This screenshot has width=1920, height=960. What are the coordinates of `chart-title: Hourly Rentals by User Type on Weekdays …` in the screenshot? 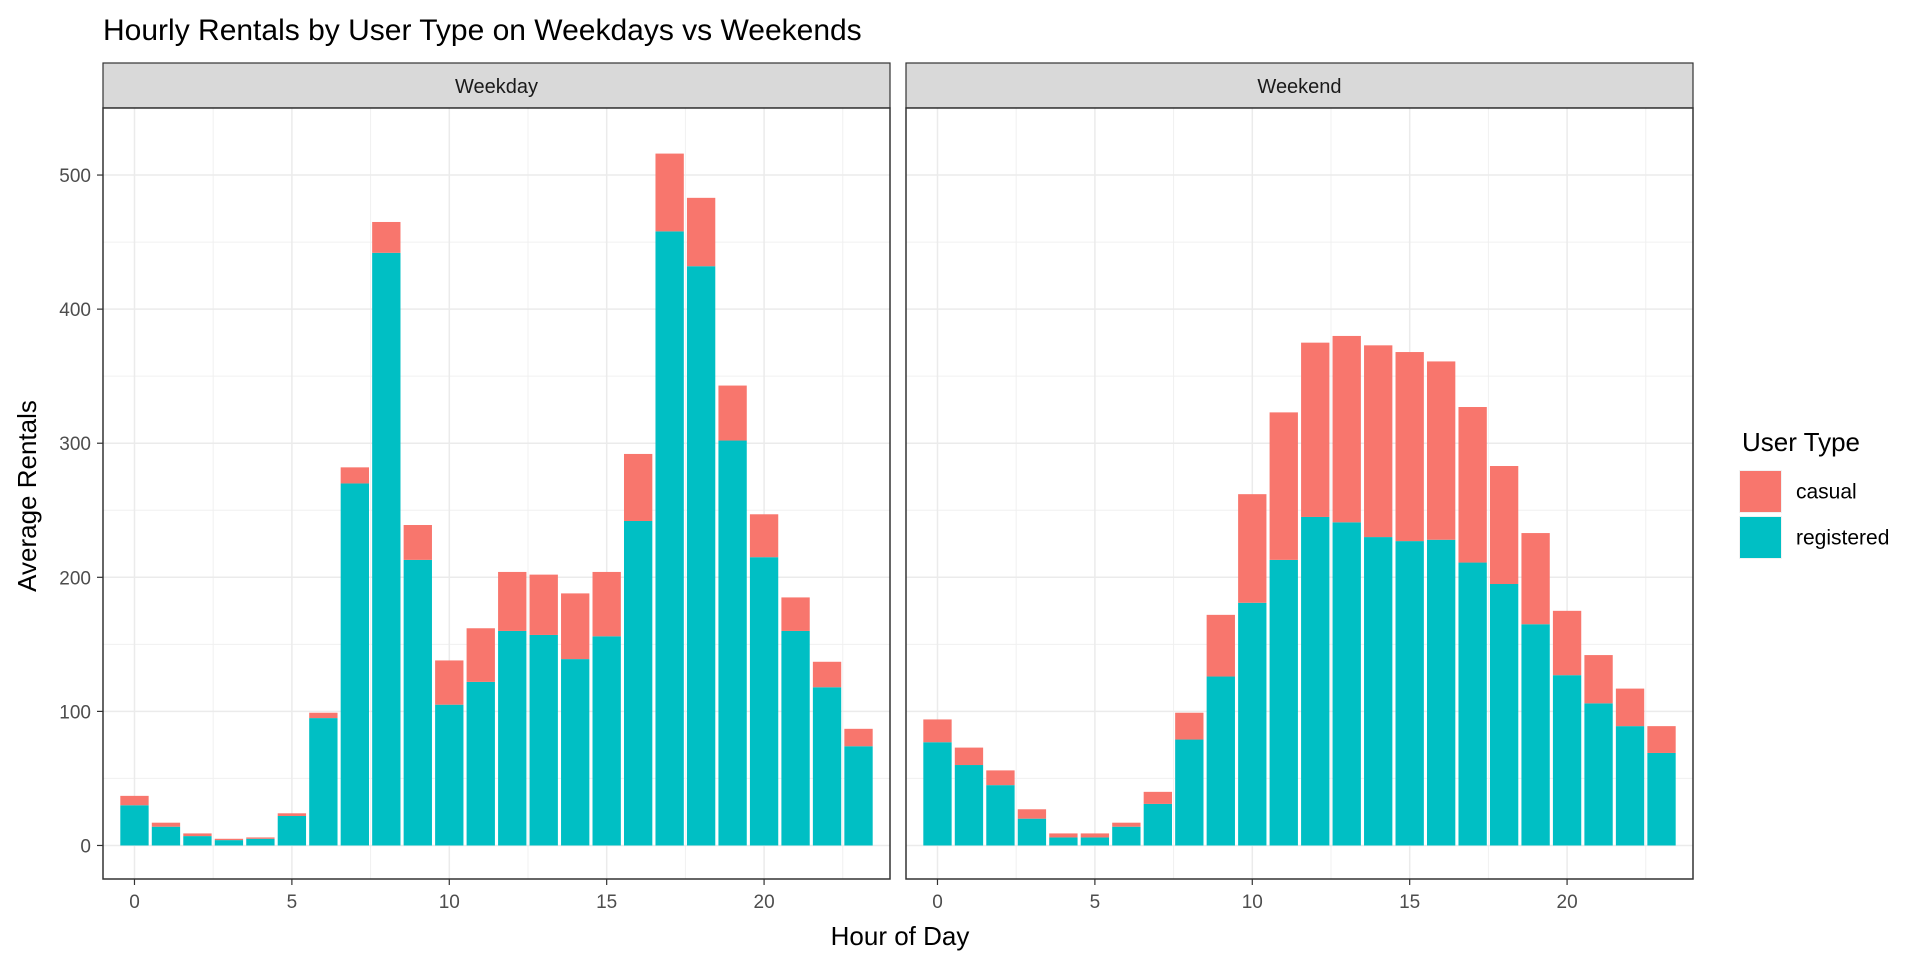 It's located at (482, 30).